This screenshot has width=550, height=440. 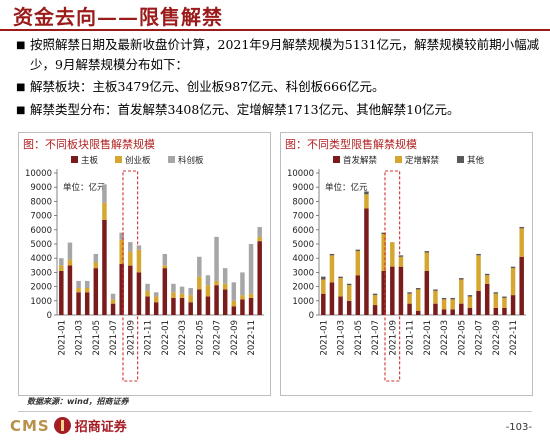 What do you see at coordinates (183, 338) in the screenshot?
I see `x-tick-label: 2022-03` at bounding box center [183, 338].